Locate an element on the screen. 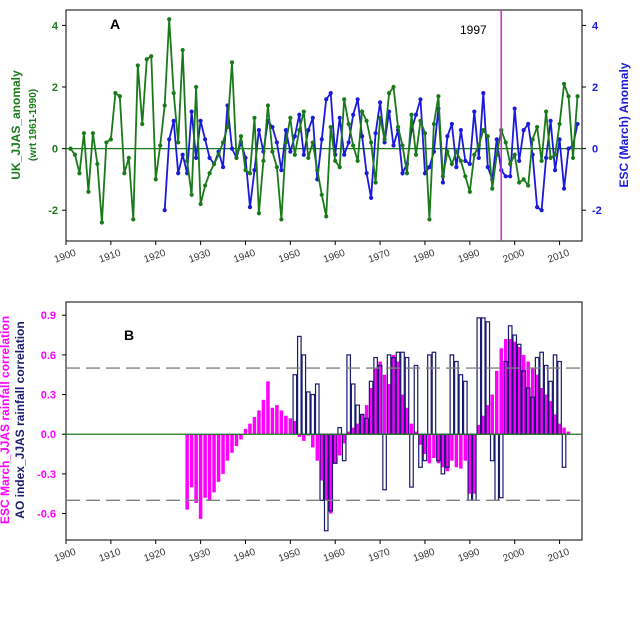 This screenshot has height=622, width=642. y-tick-label: 0.0 is located at coordinates (48, 435).